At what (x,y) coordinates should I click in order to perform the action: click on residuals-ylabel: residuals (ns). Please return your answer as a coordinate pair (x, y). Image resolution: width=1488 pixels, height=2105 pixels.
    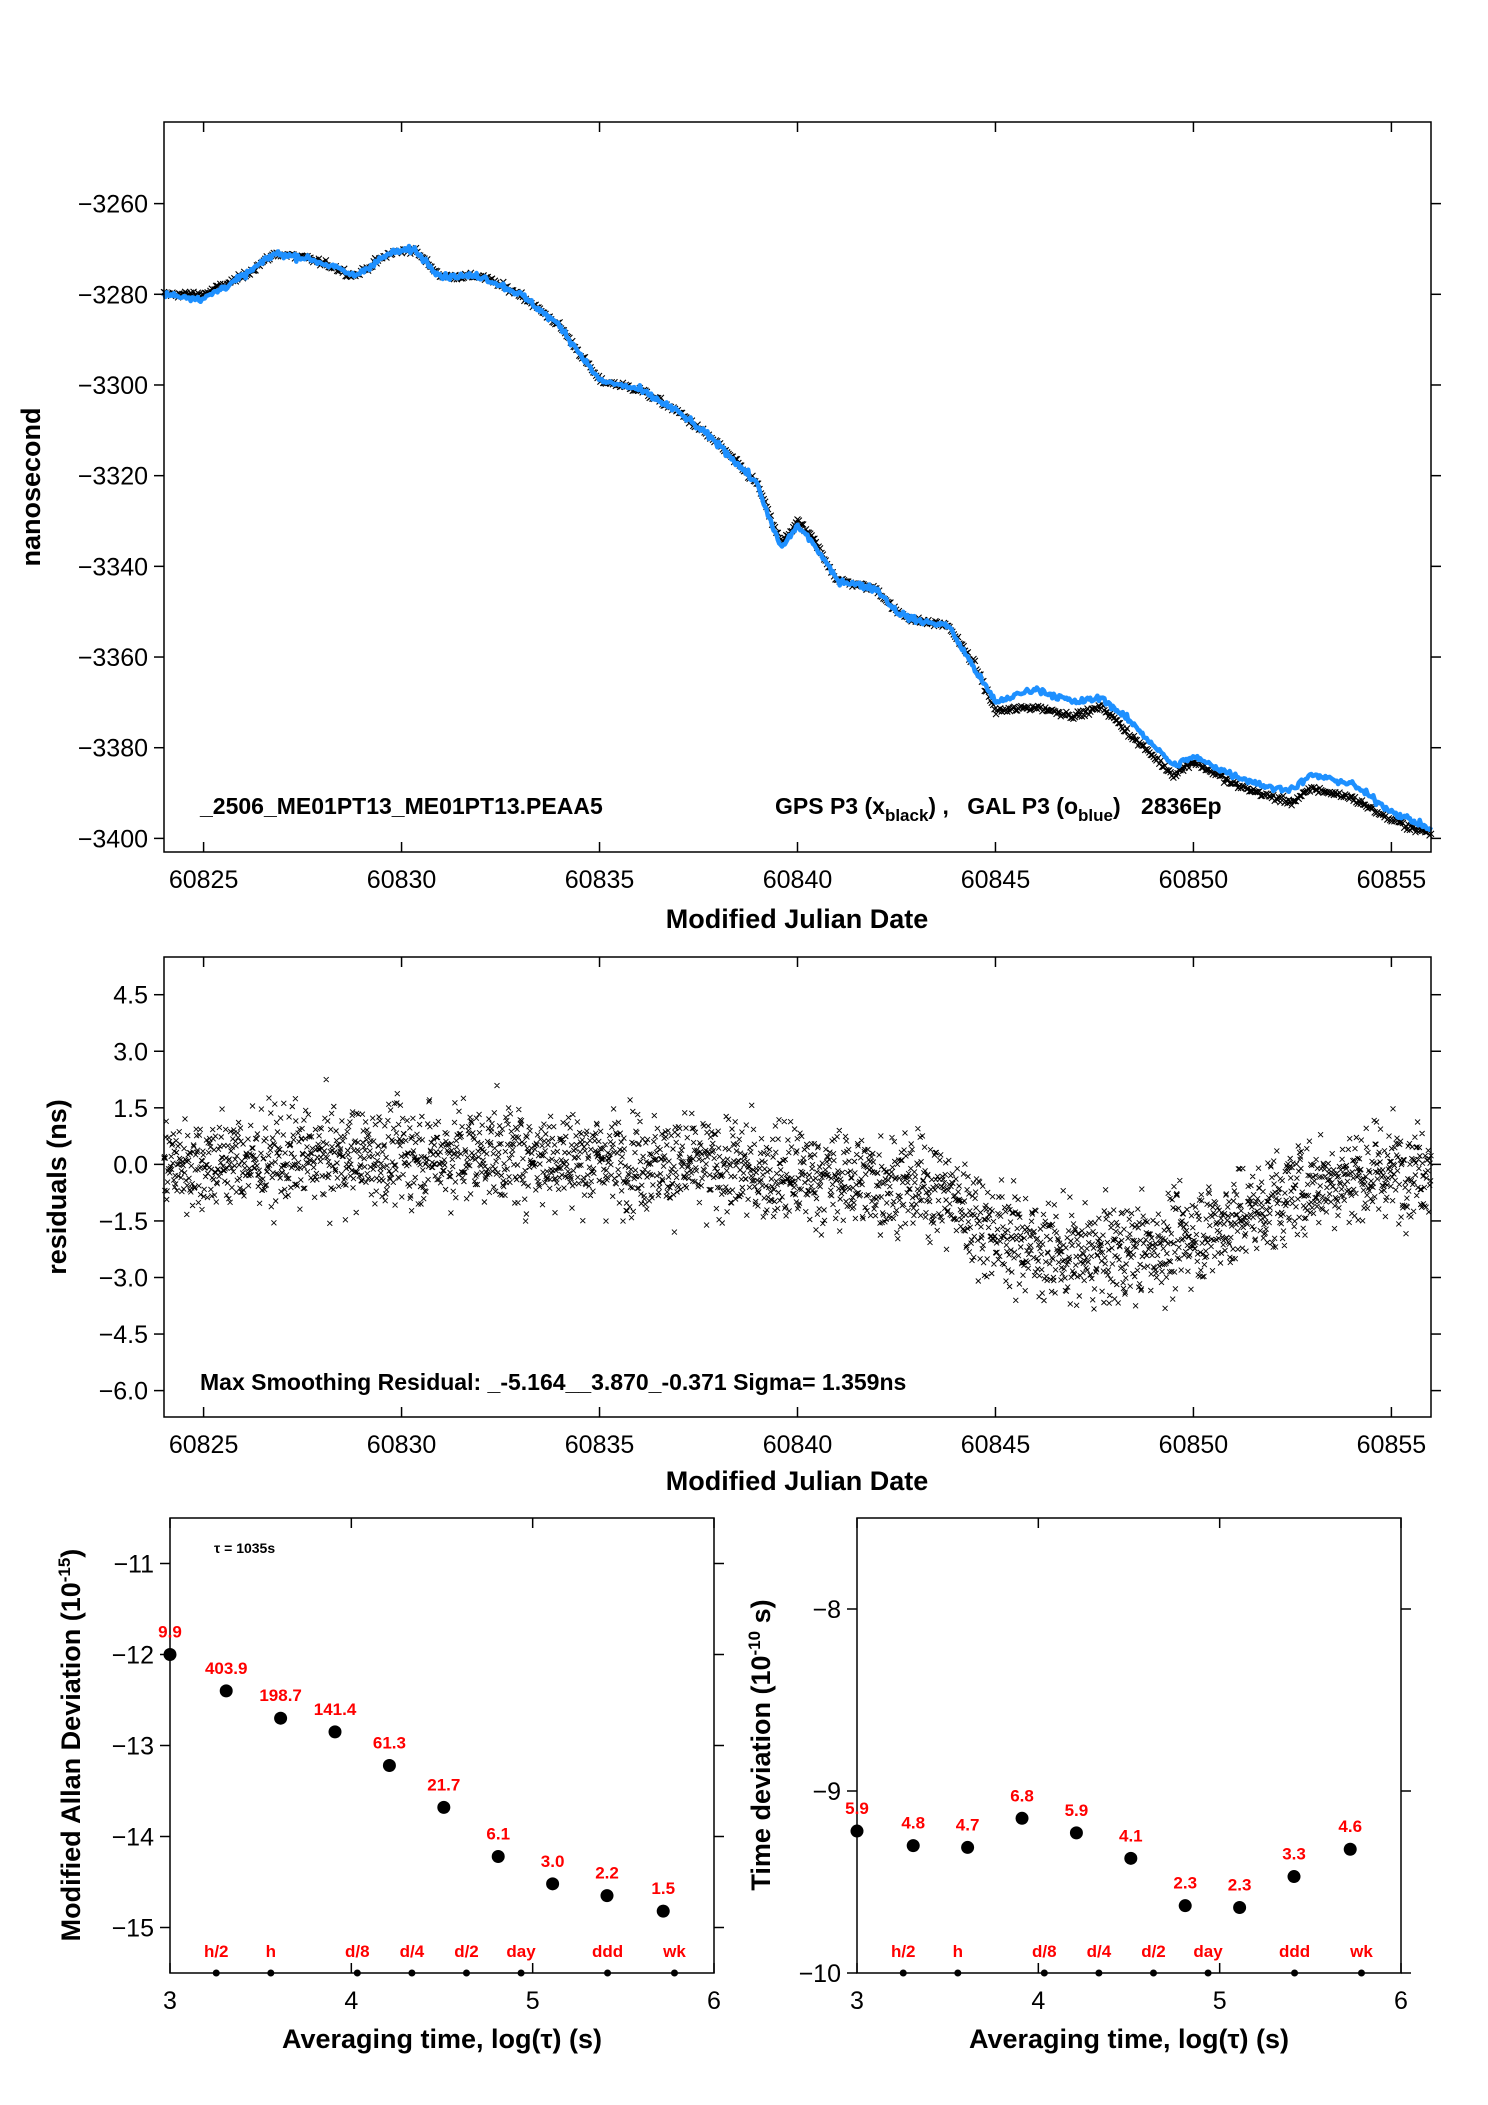
    Looking at the image, I should click on (57, 1187).